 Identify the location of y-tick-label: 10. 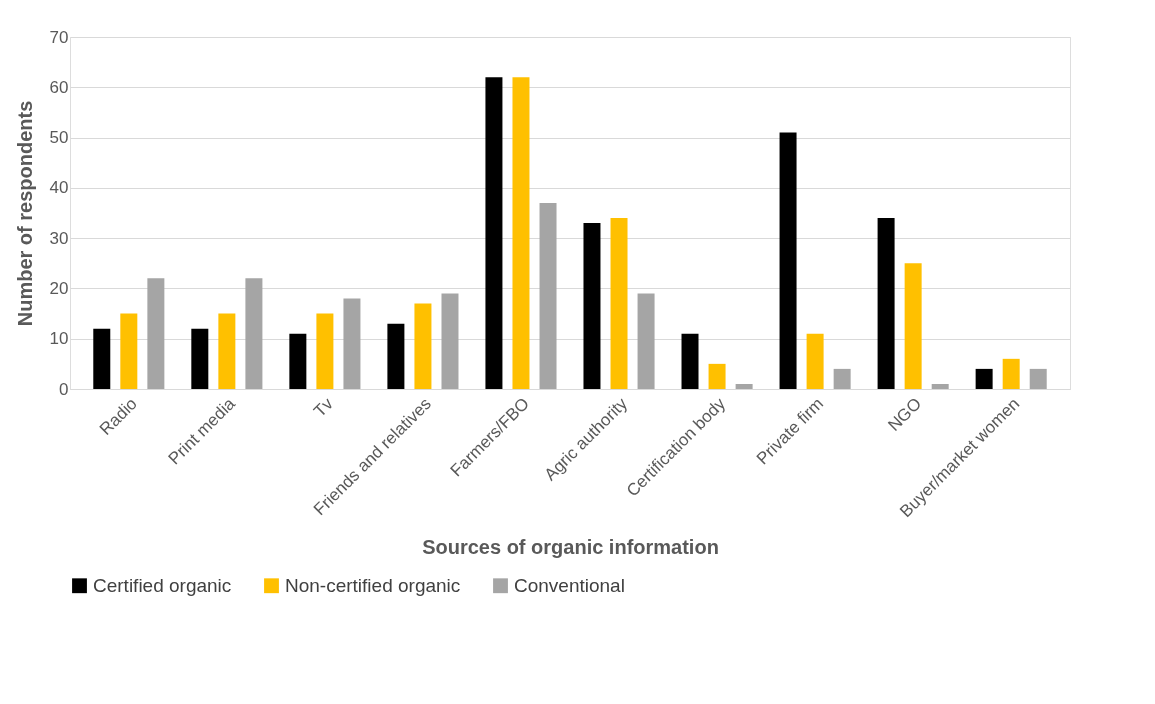
(59, 339).